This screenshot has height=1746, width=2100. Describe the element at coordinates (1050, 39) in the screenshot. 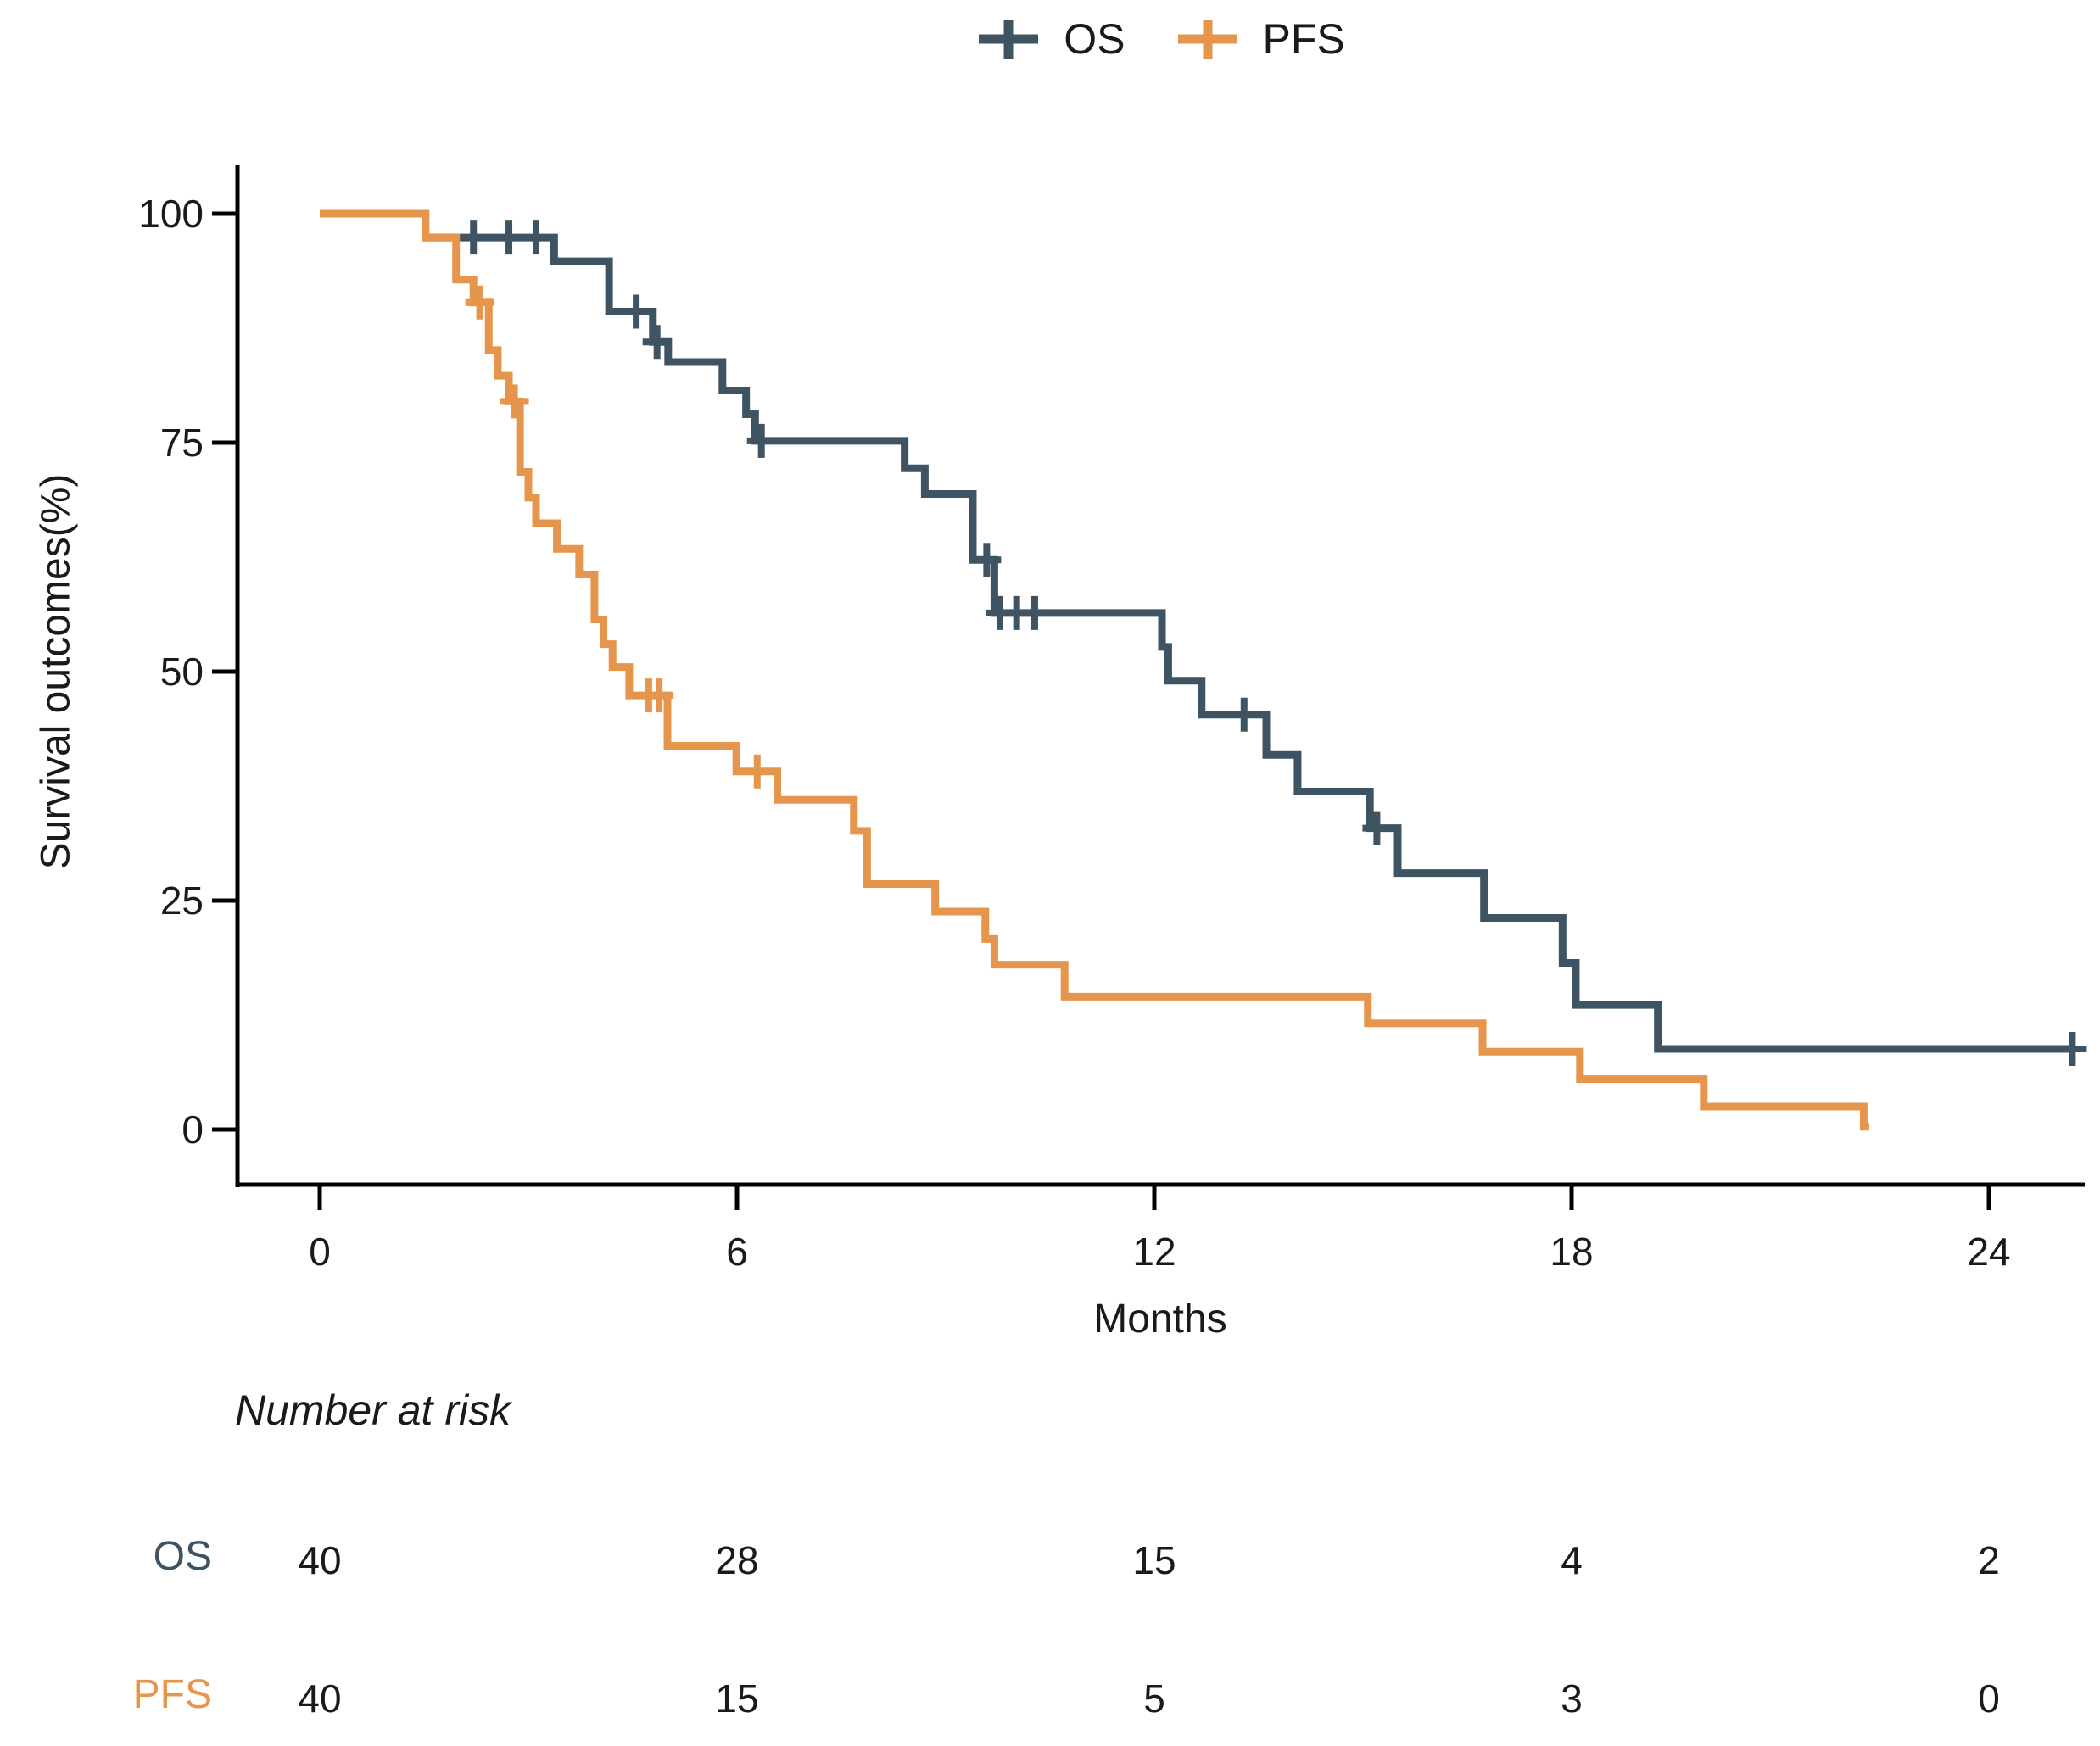

I see `legend-item-os: OS` at that location.